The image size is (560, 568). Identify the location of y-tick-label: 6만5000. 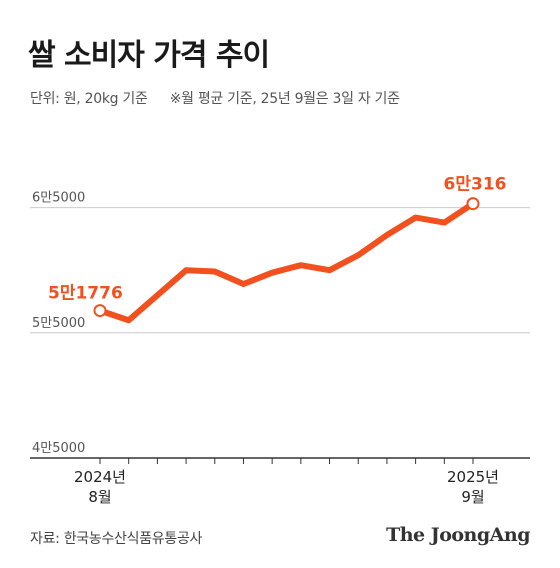
(58, 198).